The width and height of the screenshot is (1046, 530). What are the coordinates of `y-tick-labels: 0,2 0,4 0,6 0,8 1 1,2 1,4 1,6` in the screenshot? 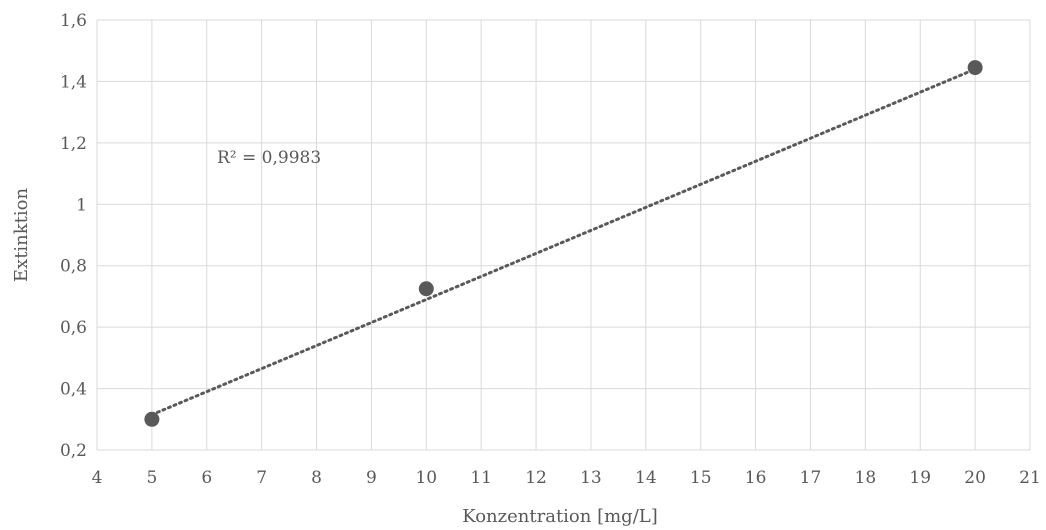 It's located at (73, 236).